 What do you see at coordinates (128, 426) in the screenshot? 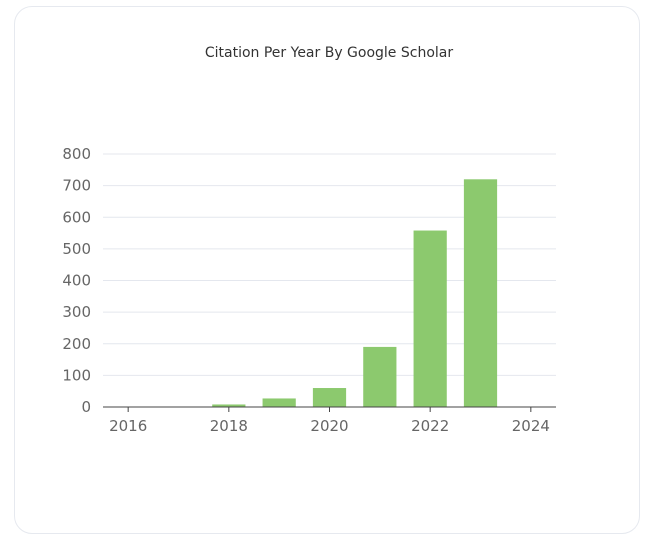
I see `x-tick-label-2016: 2016` at bounding box center [128, 426].